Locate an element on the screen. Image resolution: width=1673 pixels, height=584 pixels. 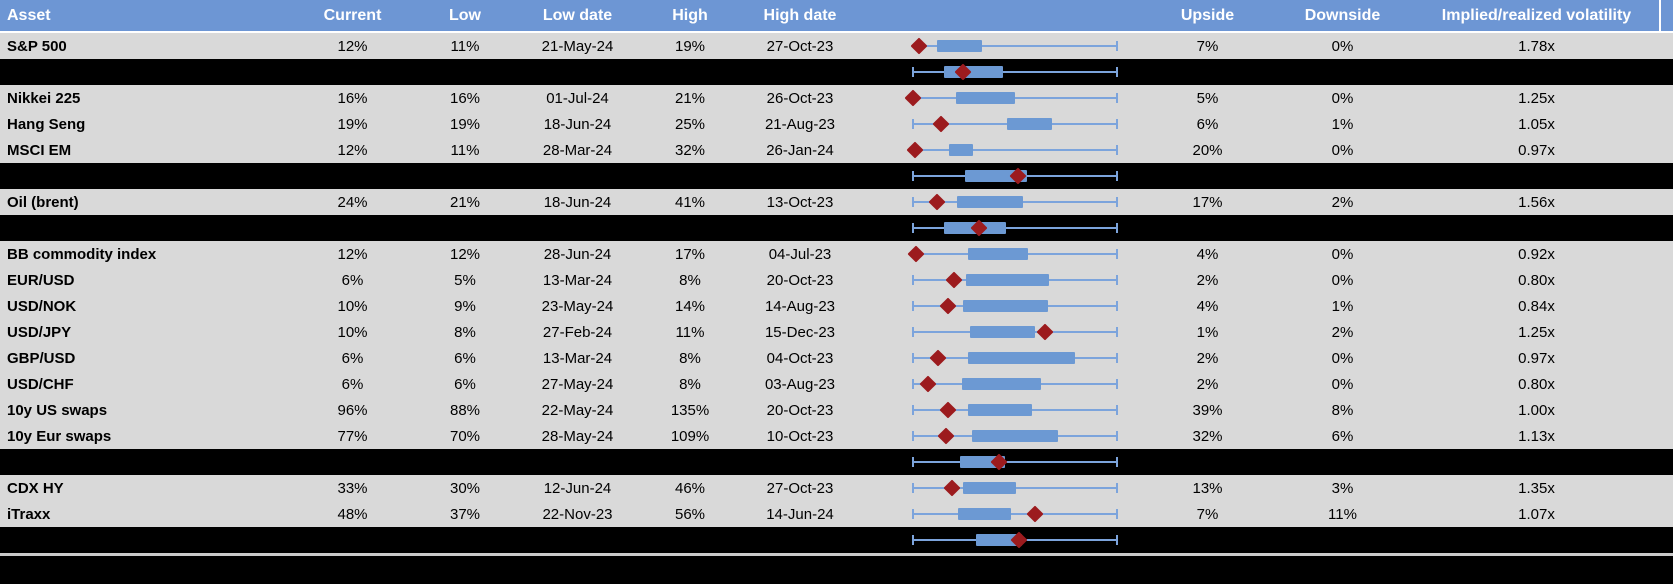
cell-asset: BB commodity index is located at coordinates (82, 254).